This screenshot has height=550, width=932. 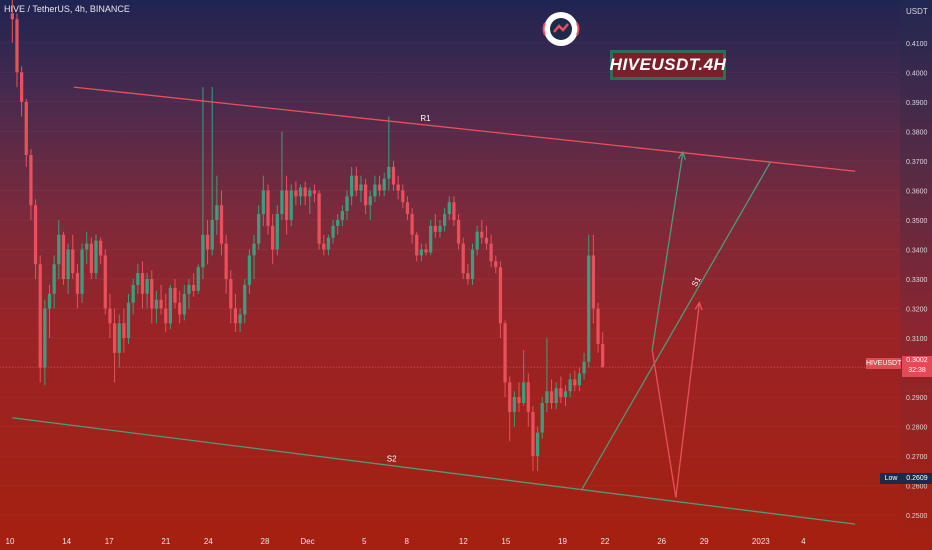 I want to click on y-tick-label: 0.2800, so click(x=917, y=428).